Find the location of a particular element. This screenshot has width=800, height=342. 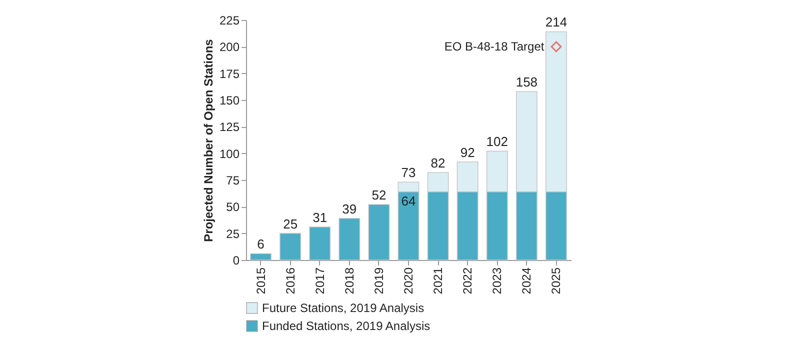

x-tick-label: 2020 is located at coordinates (409, 280).